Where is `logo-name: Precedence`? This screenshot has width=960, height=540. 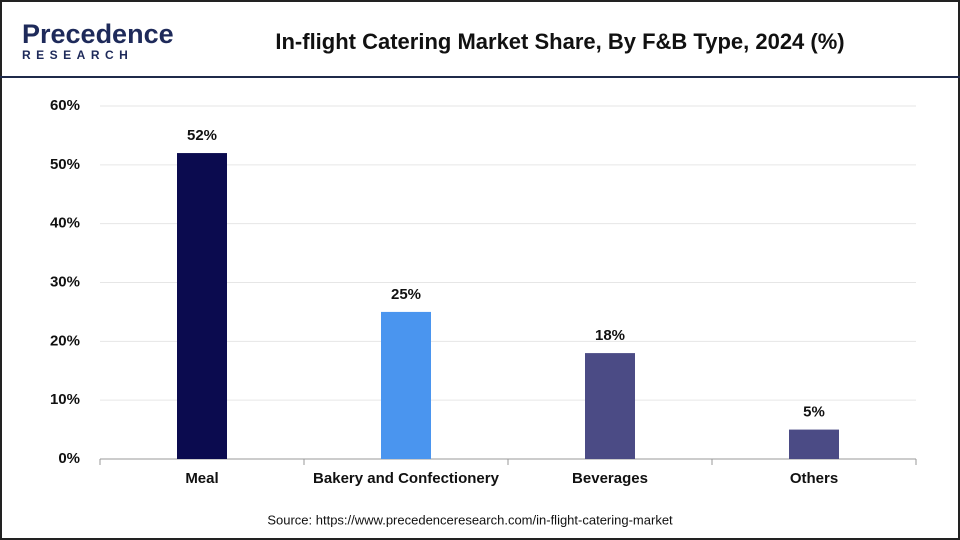
logo-name: Precedence is located at coordinates (98, 34).